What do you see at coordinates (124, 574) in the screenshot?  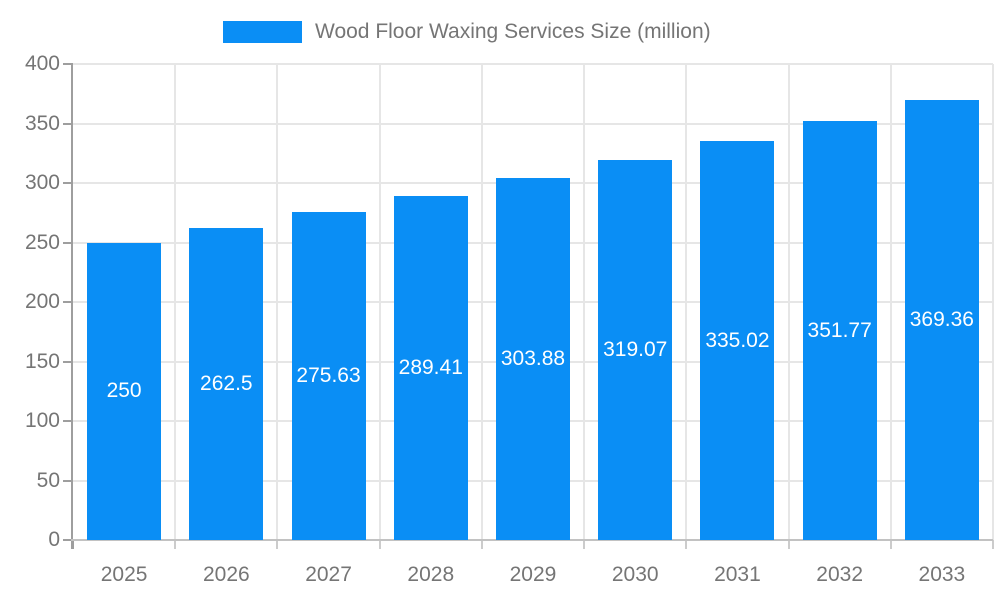 I see `x-tick-label: 2025` at bounding box center [124, 574].